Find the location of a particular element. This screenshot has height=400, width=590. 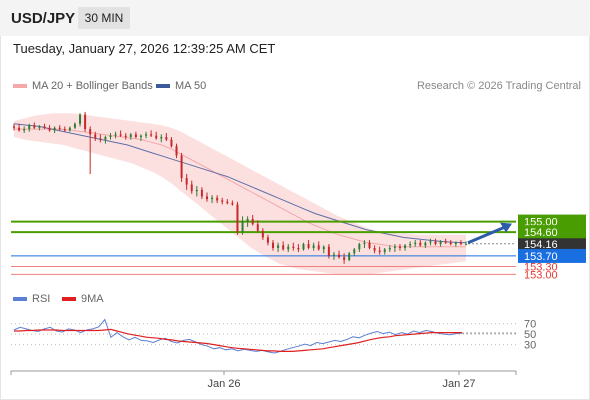

rsi-tick-70: 70 is located at coordinates (530, 325).